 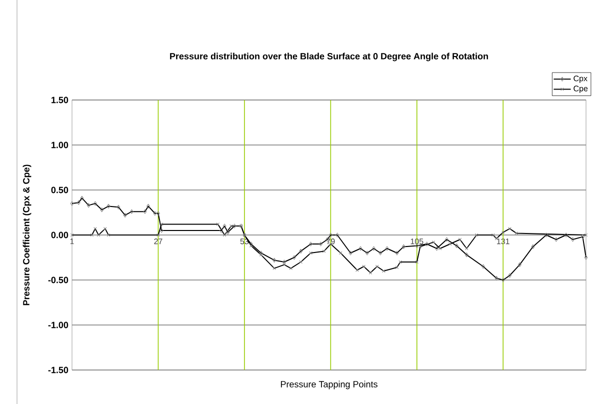 What do you see at coordinates (59, 235) in the screenshot?
I see `y-tick-label: 0.00` at bounding box center [59, 235].